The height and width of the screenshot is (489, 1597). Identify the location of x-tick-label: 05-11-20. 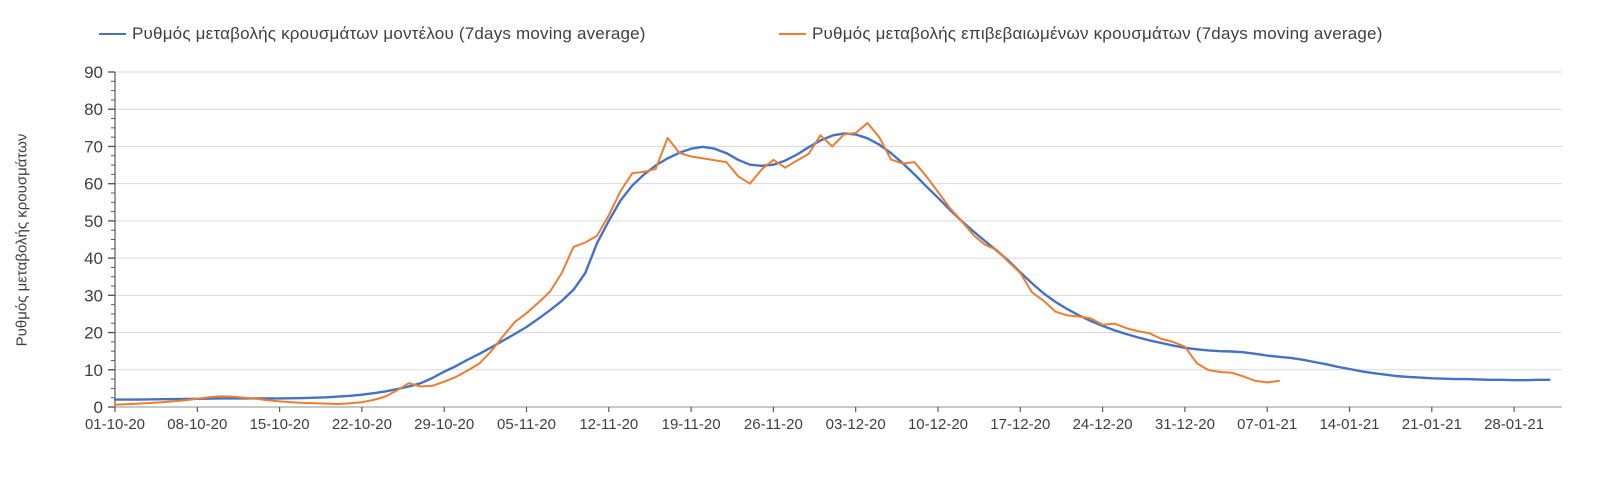
(526, 424).